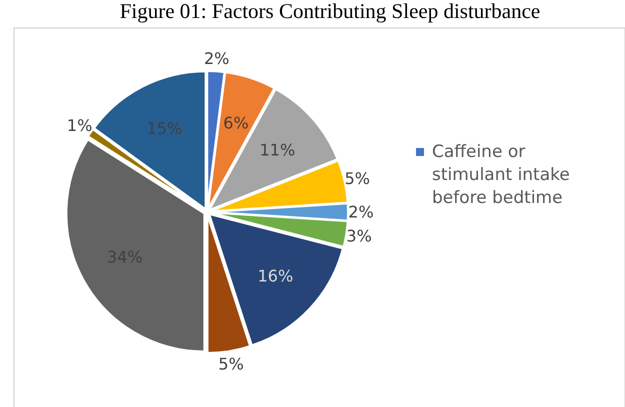 This screenshot has width=625, height=407. I want to click on data-label: 1%, so click(79, 125).